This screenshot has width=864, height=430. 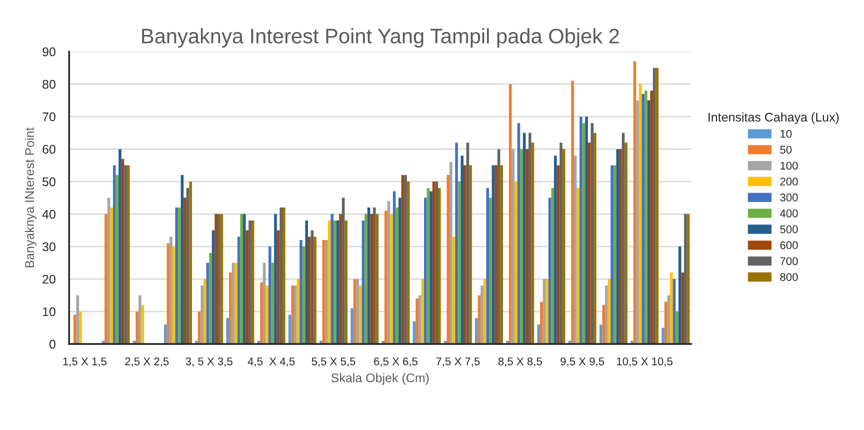 I want to click on x-tick-label: 5,5 X 5,5, so click(x=334, y=362).